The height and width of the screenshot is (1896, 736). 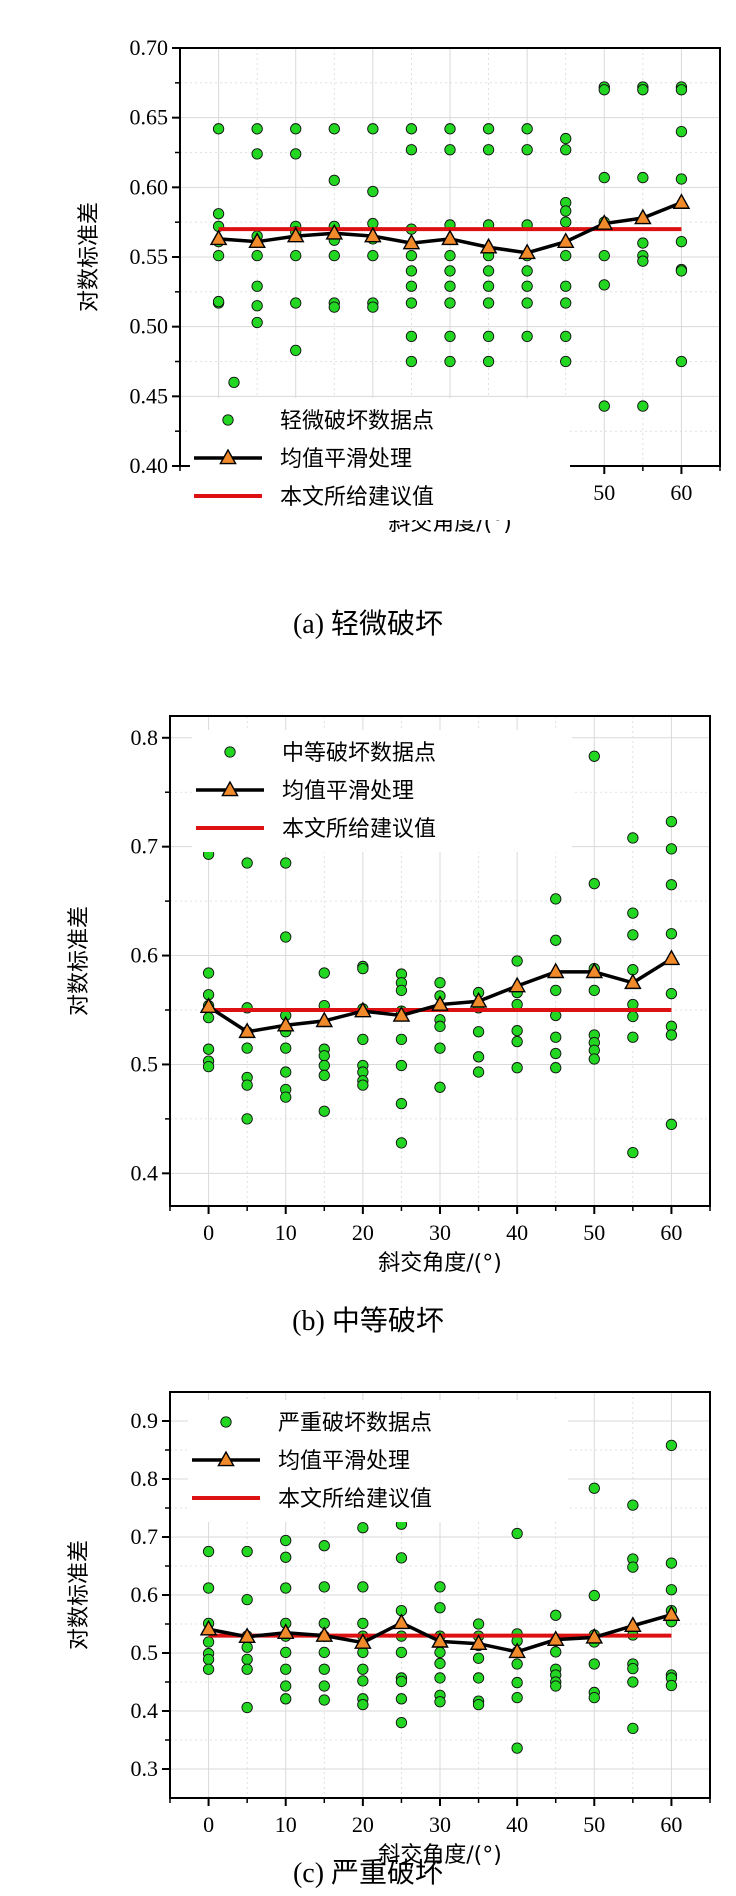 I want to click on panel-caption: (c) 严重破坏, so click(x=368, y=1873).